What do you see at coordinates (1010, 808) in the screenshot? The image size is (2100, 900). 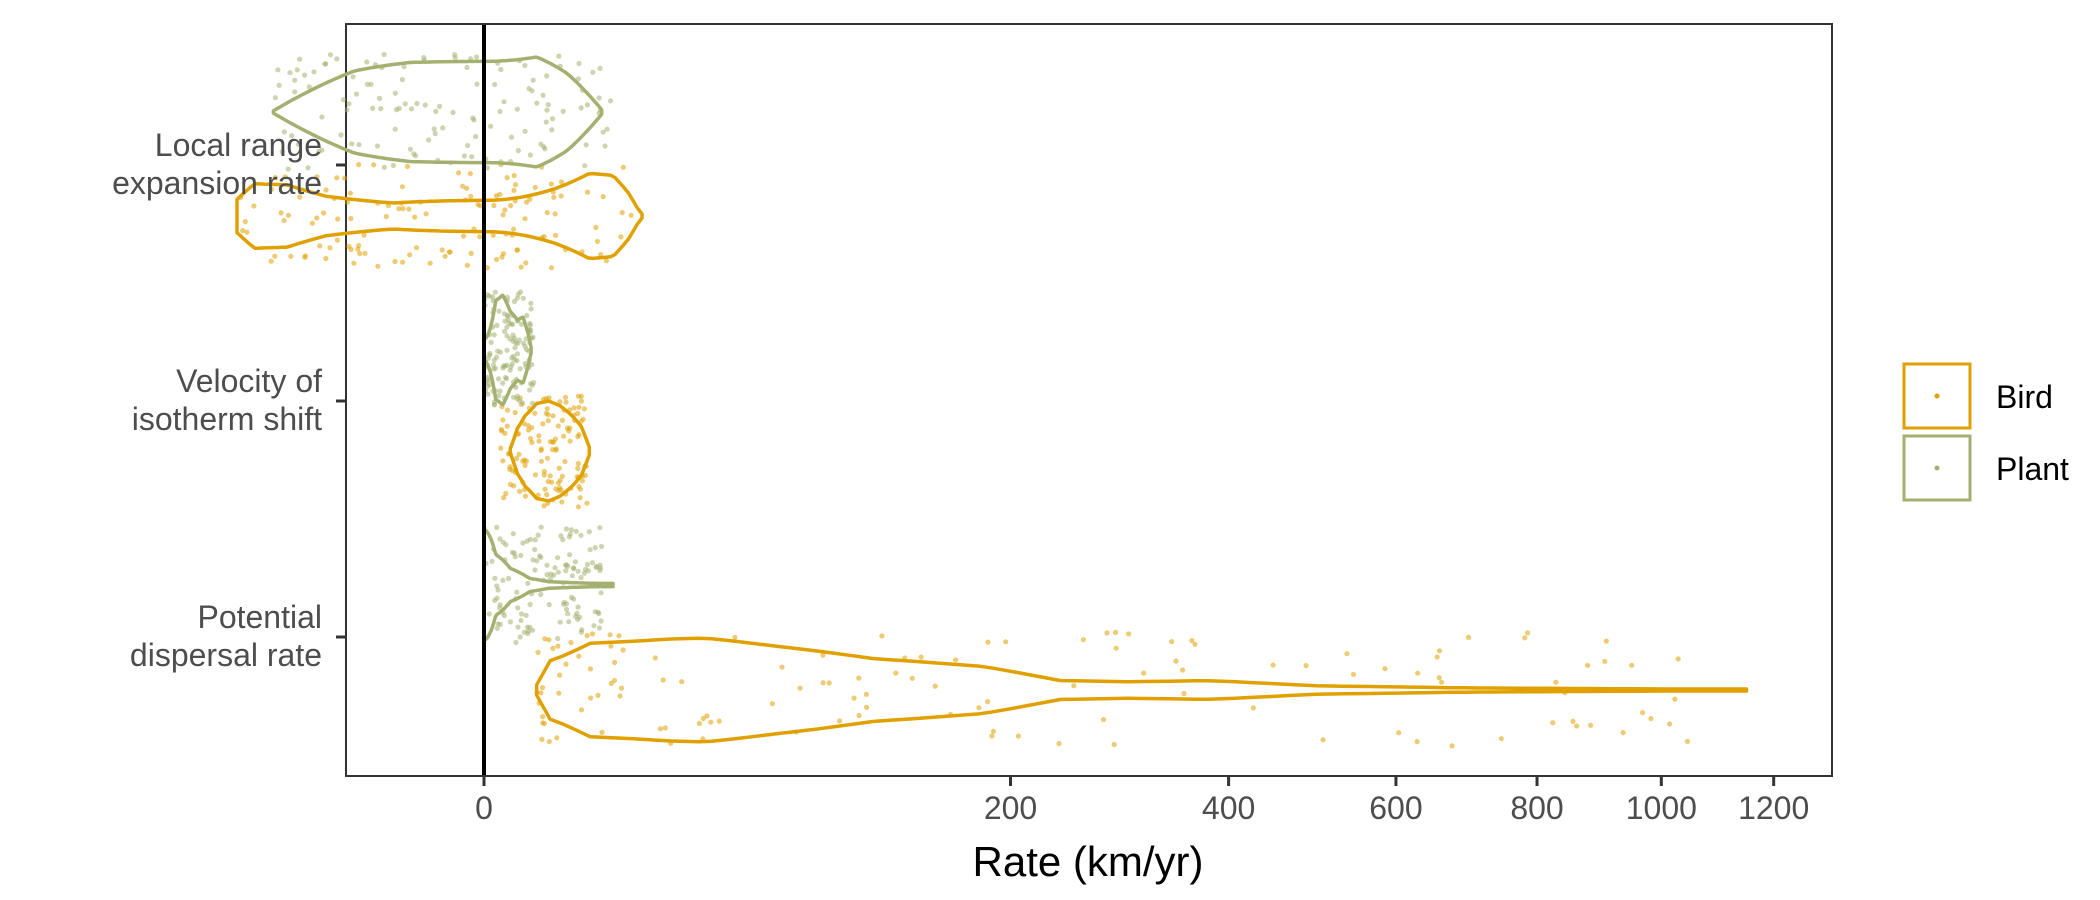 I see `x-tick-label: 200` at bounding box center [1010, 808].